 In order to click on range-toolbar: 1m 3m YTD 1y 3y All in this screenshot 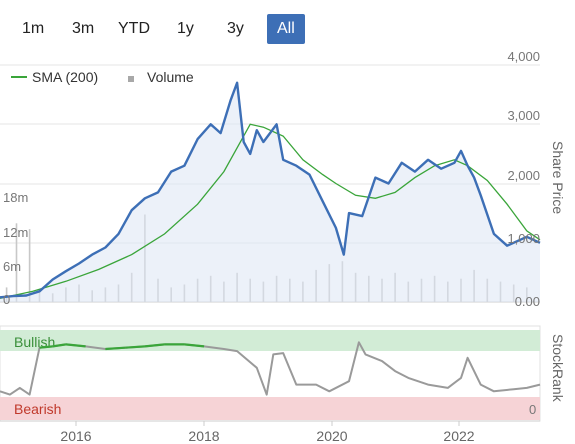, I will do `click(287, 25)`.